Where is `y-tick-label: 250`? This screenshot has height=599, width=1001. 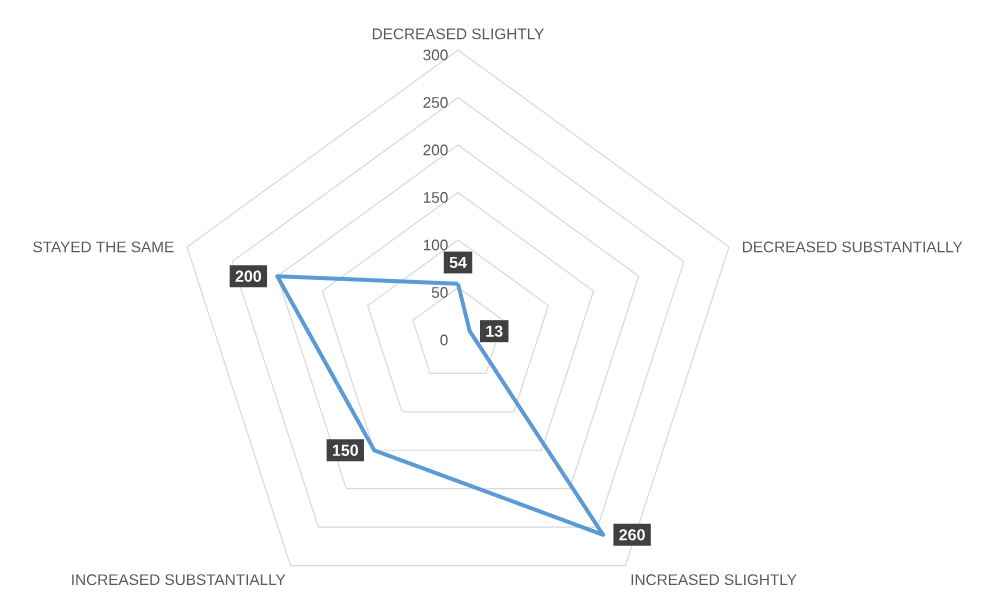 y-tick-label: 250 is located at coordinates (435, 102).